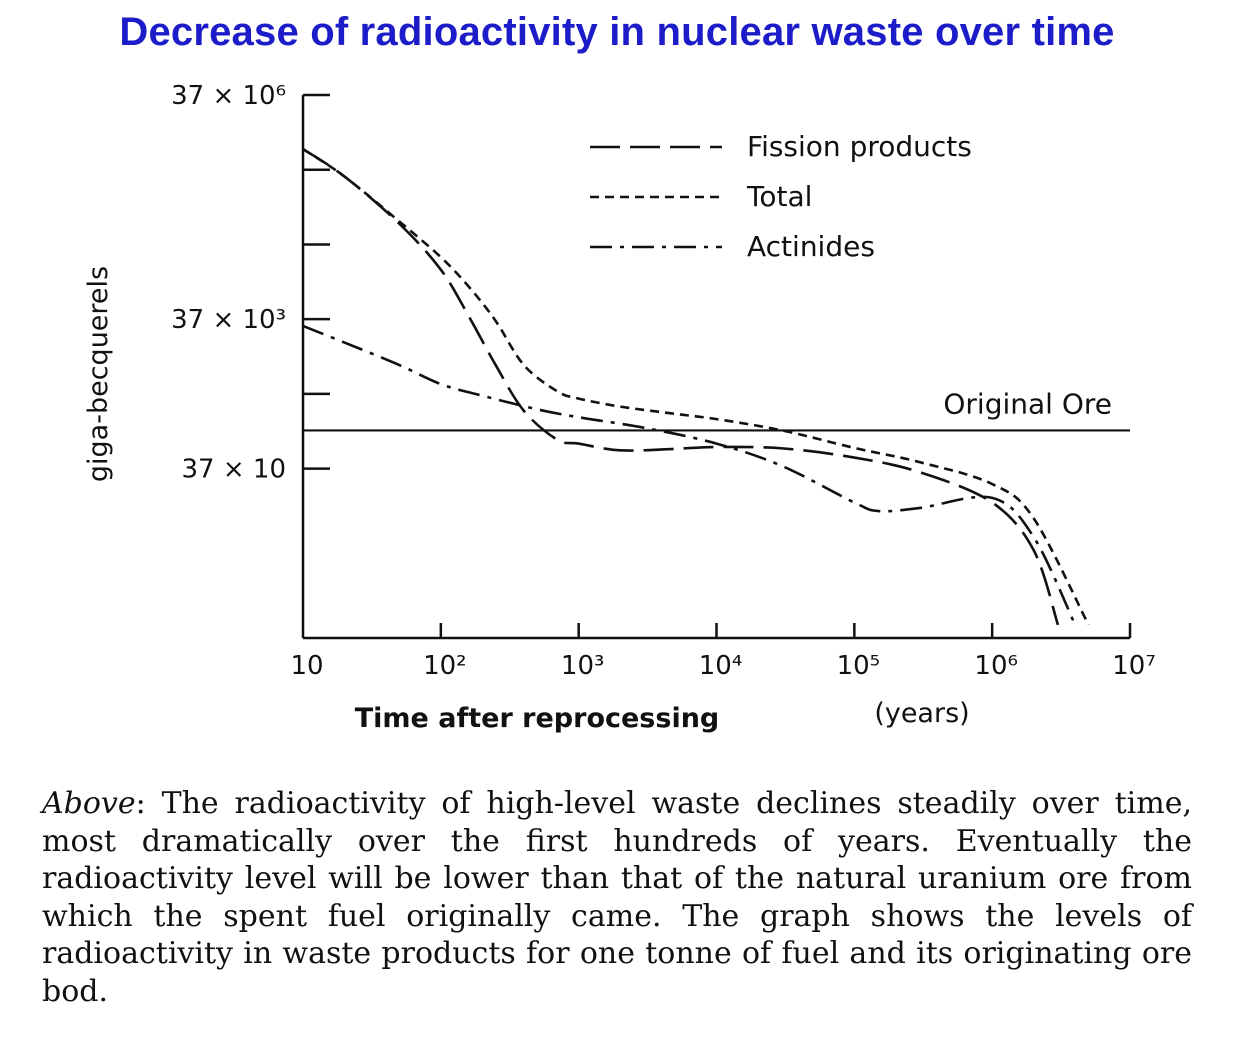 Image resolution: width=1234 pixels, height=1059 pixels. Describe the element at coordinates (537, 718) in the screenshot. I see `x-axis-label: Time after reprocessing` at that location.